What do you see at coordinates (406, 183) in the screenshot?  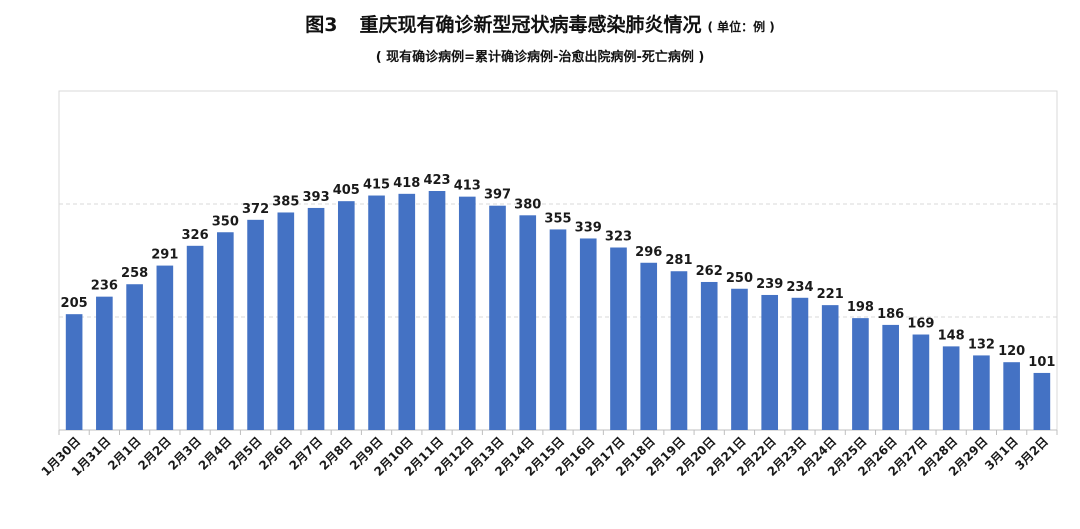 I see `data-label: 418` at bounding box center [406, 183].